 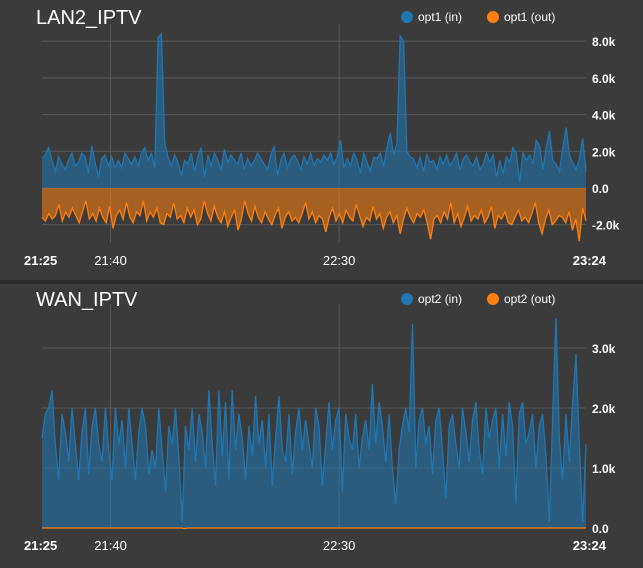 What do you see at coordinates (321, 282) in the screenshot?
I see `panel-divider` at bounding box center [321, 282].